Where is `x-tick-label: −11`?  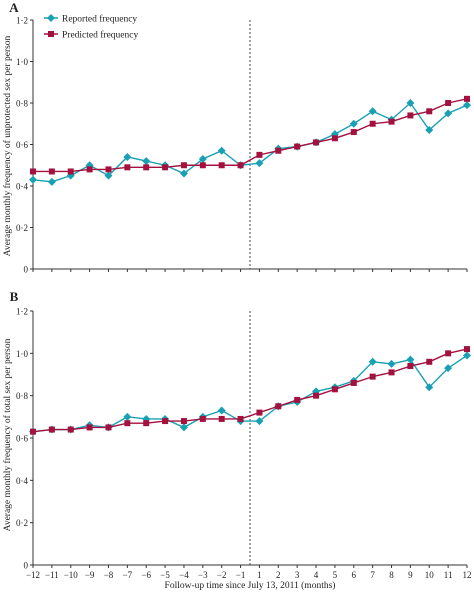 x-tick-label: −11 is located at coordinates (52, 575).